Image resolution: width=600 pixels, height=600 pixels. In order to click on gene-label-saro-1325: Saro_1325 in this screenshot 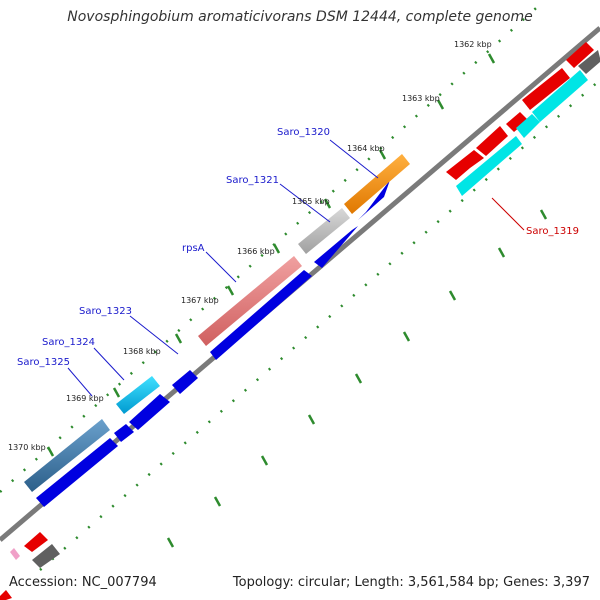, I will do `click(43, 362)`.